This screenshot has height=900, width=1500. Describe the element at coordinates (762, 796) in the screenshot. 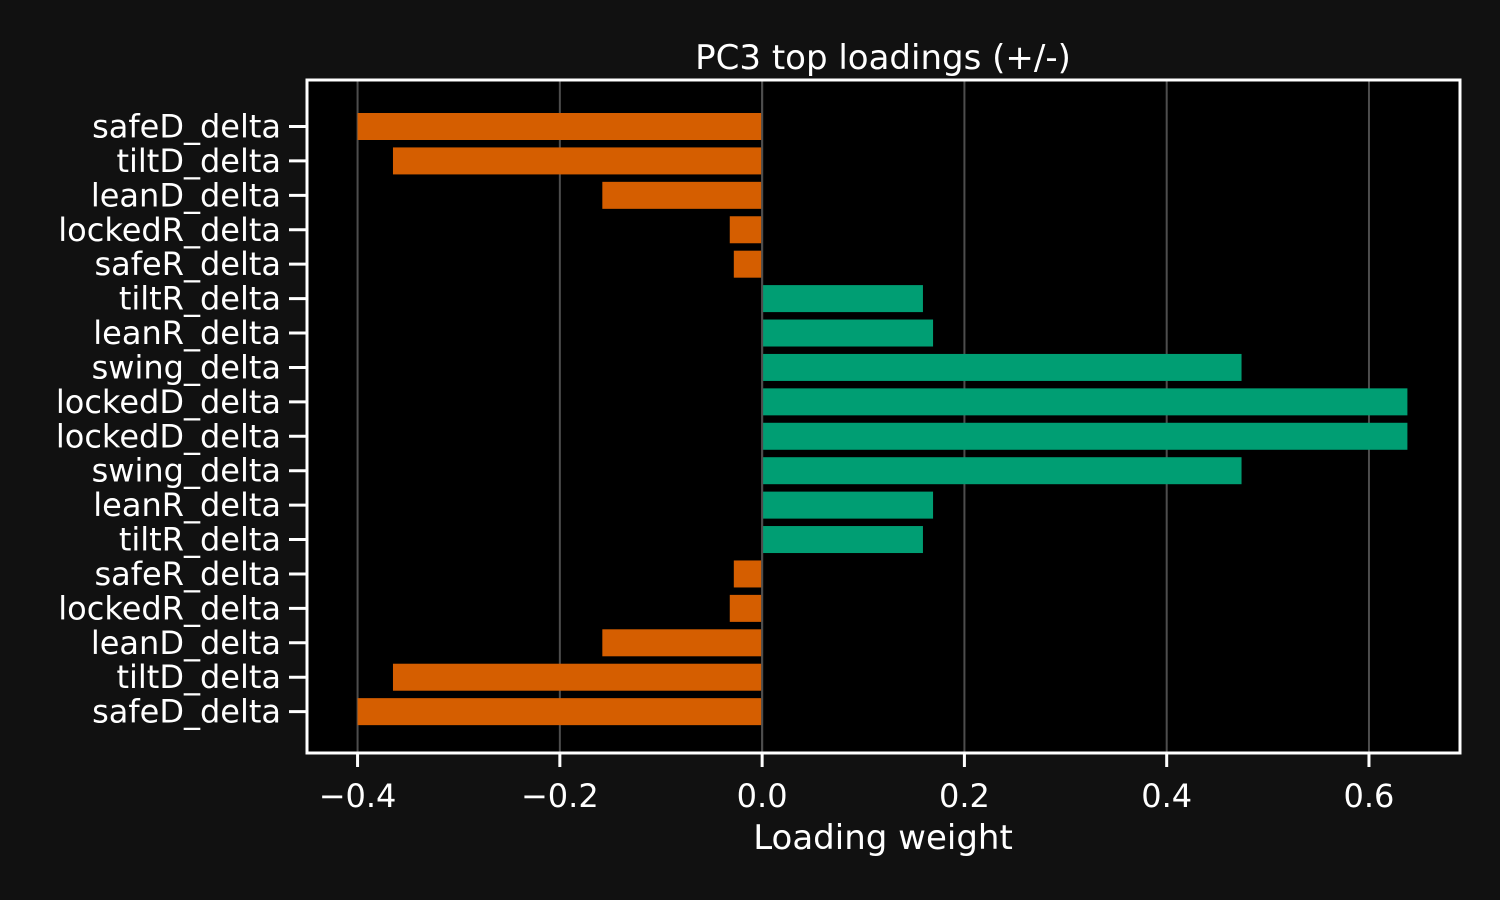

I see `x-tick-label: 0.0` at that location.